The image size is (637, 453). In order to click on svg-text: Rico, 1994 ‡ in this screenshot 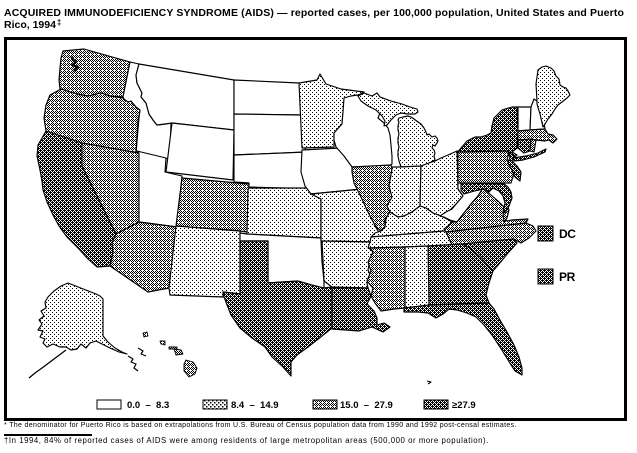, I will do `click(32, 24)`.